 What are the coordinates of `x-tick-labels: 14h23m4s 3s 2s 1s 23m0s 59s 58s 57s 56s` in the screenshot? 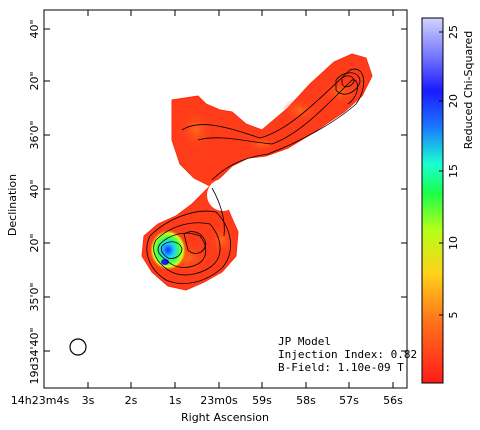 It's located at (207, 400).